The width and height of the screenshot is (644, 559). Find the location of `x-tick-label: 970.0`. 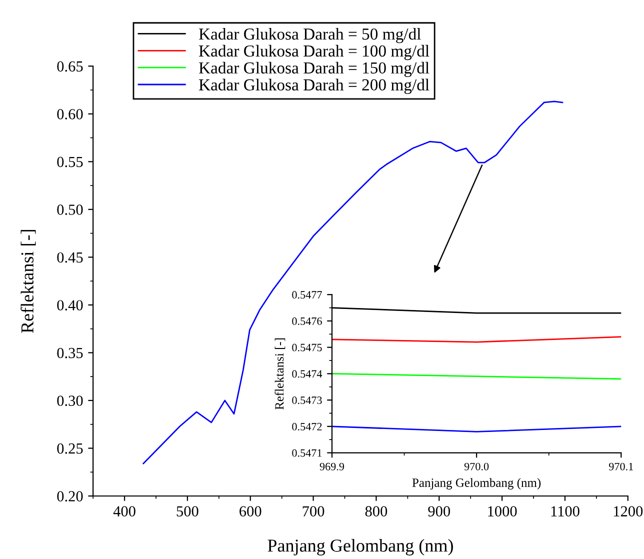

x-tick-label: 970.0 is located at coordinates (476, 466).